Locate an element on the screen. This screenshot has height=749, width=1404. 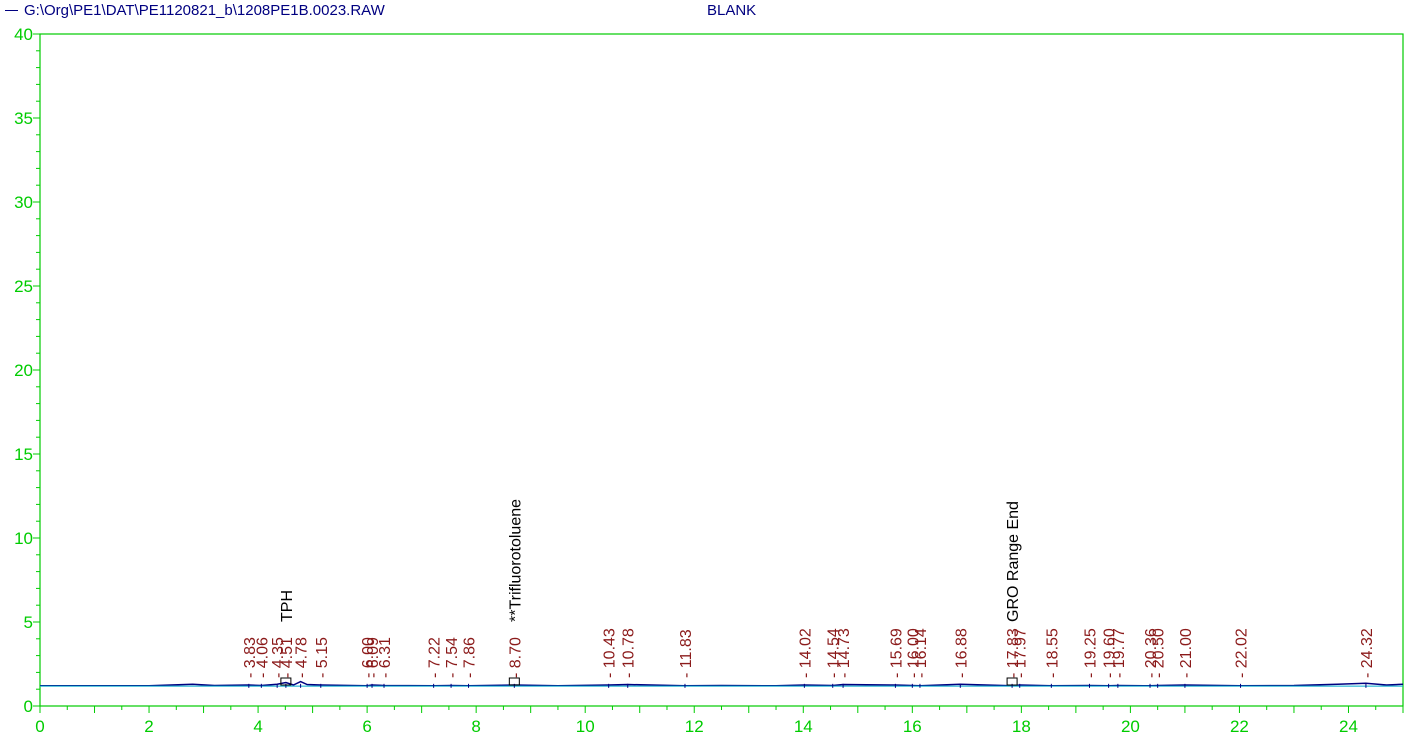
peak-label: - 14.73 is located at coordinates (844, 653).